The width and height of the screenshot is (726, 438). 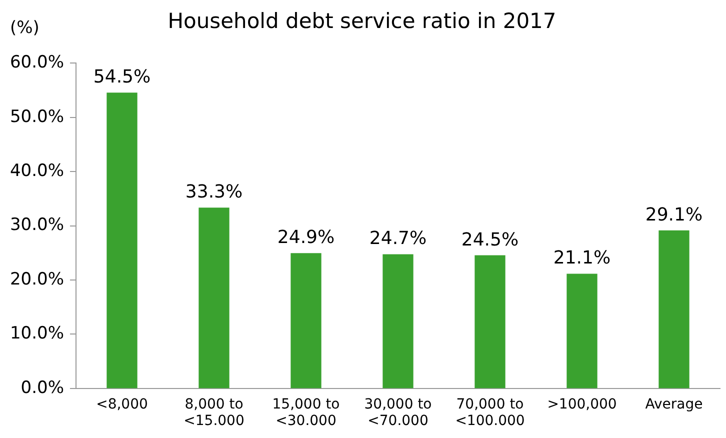 What do you see at coordinates (490, 413) in the screenshot?
I see `x-tick-label: 70,000 to <100.000` at bounding box center [490, 413].